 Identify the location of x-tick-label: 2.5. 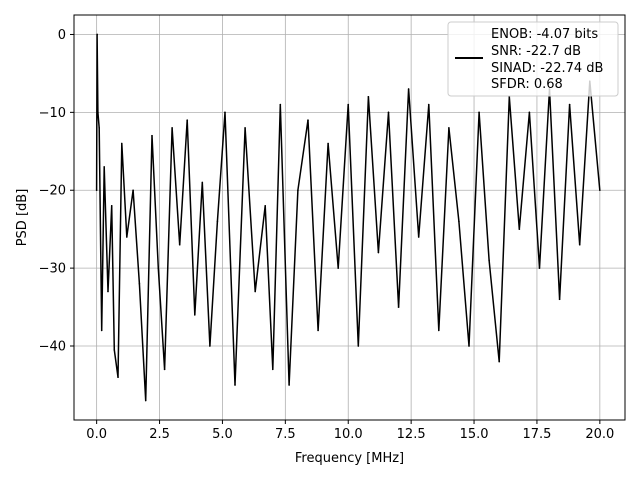
(159, 434).